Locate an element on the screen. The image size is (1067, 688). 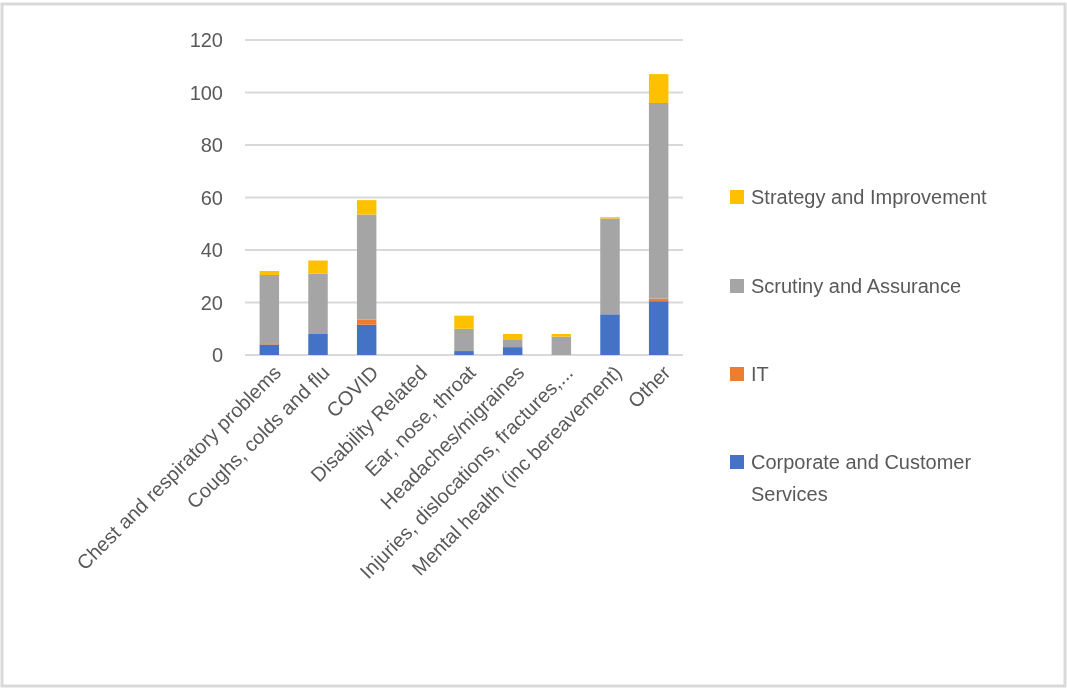
y-tick-label: 40 is located at coordinates (211, 250).